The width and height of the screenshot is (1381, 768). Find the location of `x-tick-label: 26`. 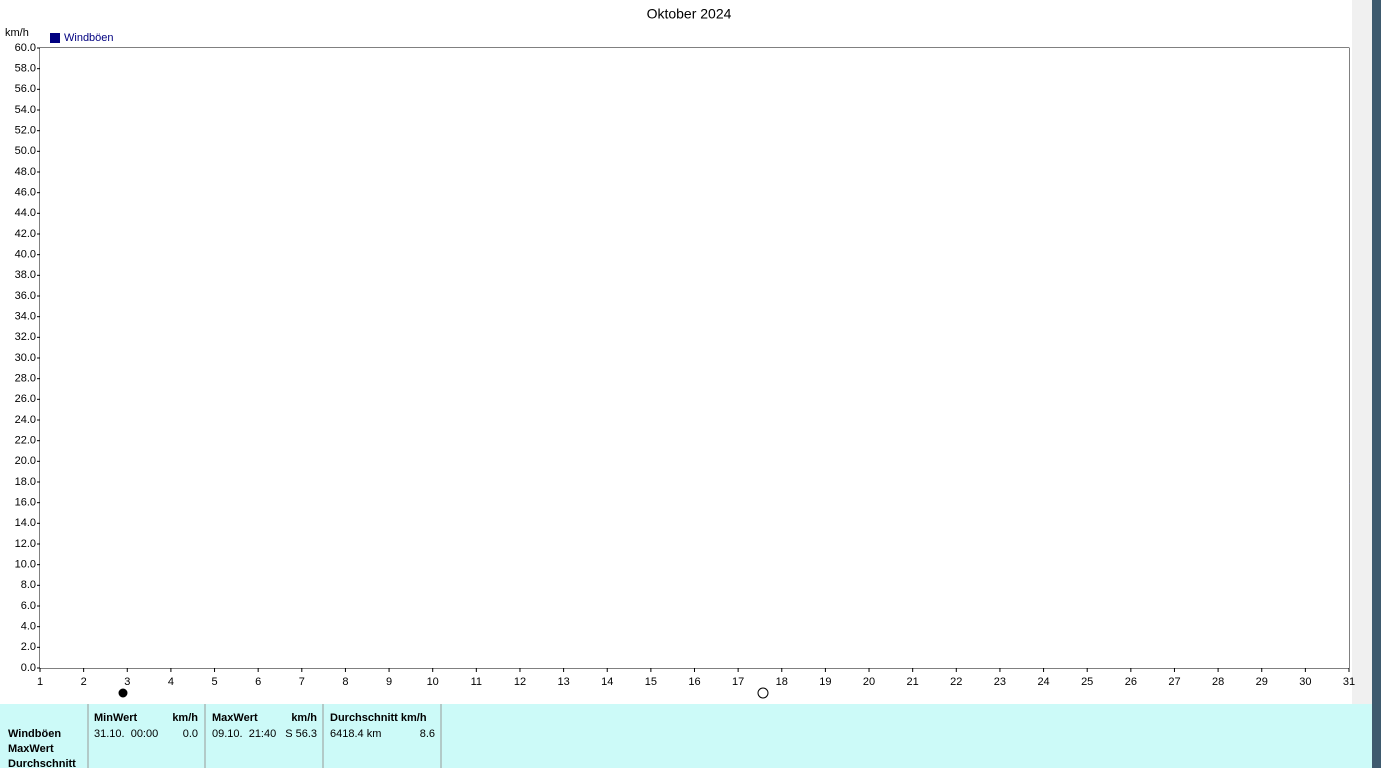

x-tick-label: 26 is located at coordinates (1131, 682).